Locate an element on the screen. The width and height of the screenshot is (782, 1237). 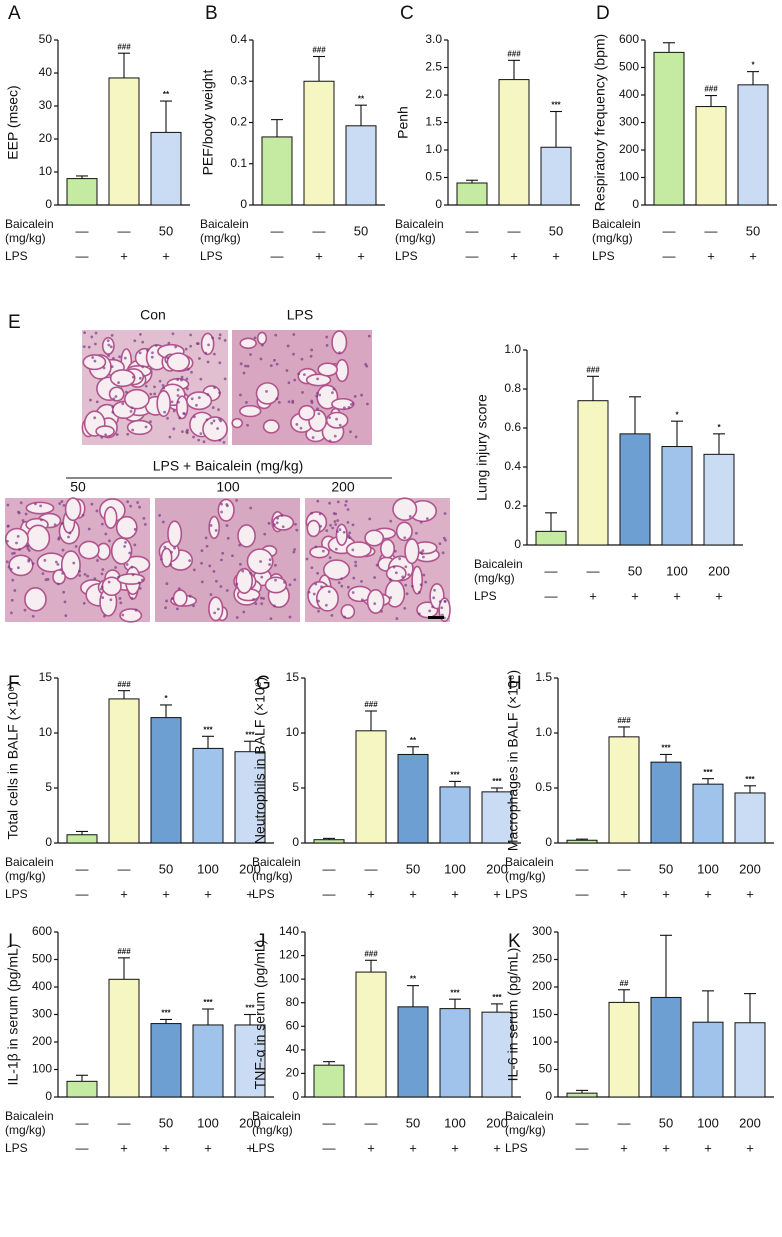
y-tick-label: 100 is located at coordinates (289, 978).